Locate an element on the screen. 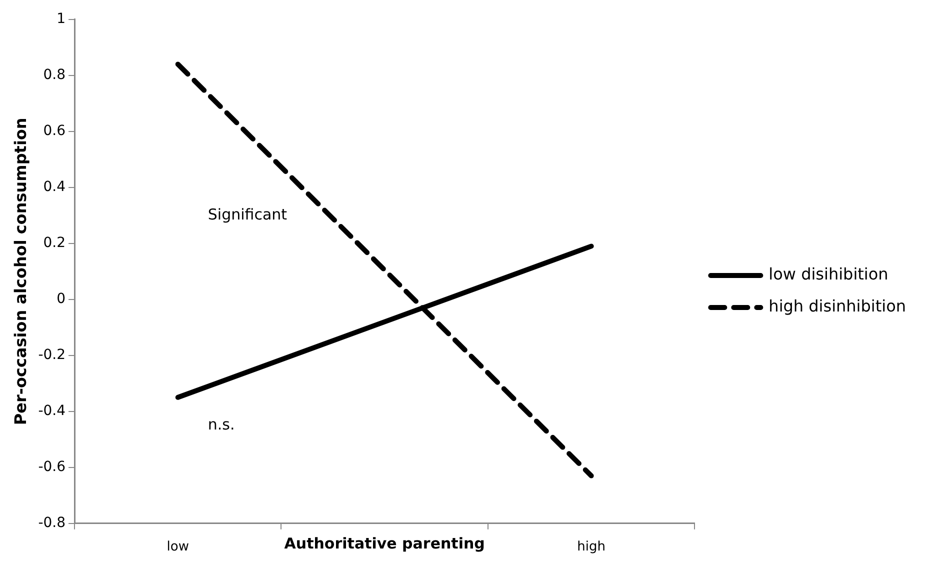 The width and height of the screenshot is (934, 573). x-tick-label: high is located at coordinates (591, 547).